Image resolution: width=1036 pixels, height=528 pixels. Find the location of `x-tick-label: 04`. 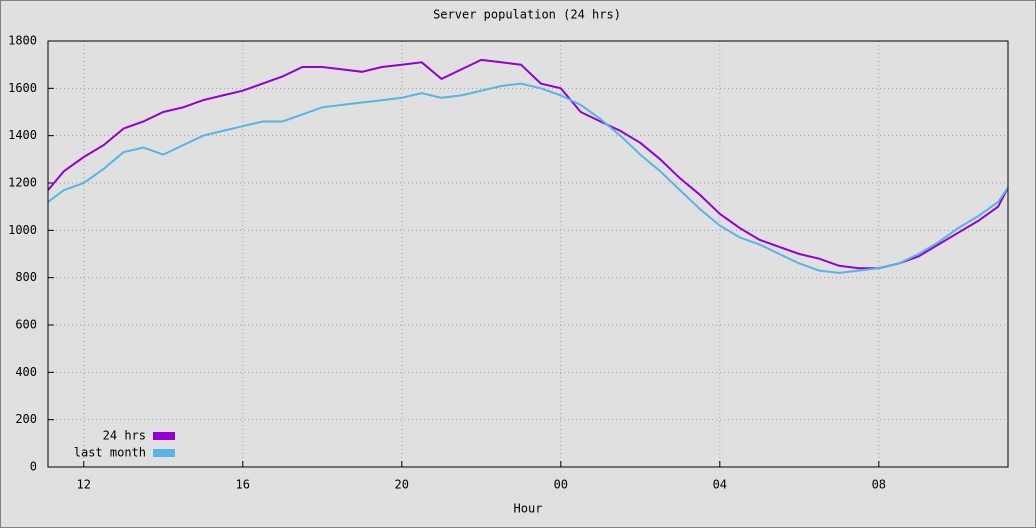

x-tick-label: 04 is located at coordinates (720, 485).